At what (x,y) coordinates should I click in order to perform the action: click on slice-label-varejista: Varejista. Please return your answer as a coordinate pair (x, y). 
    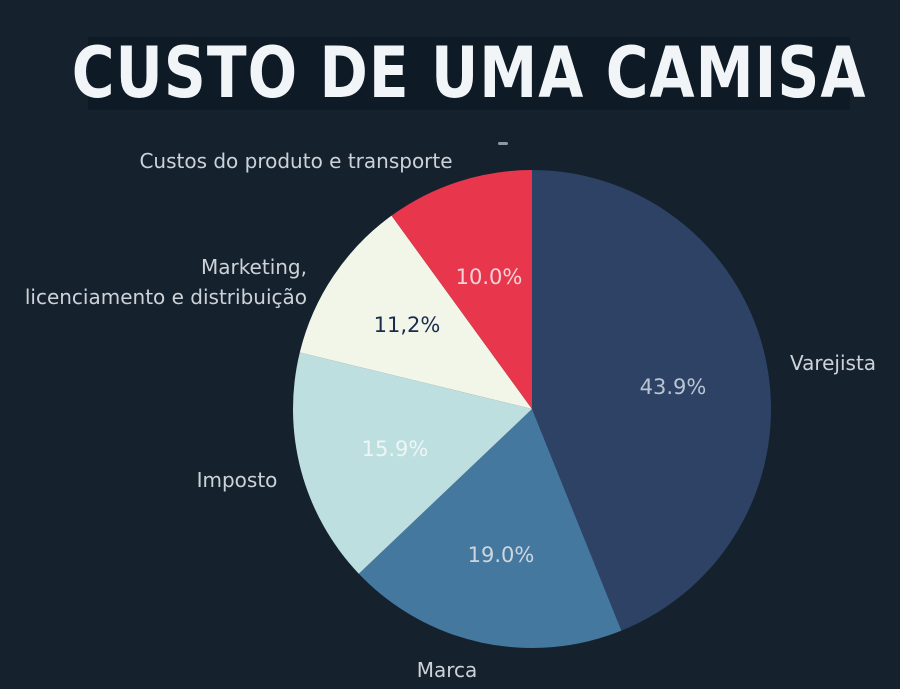
    Looking at the image, I should click on (833, 363).